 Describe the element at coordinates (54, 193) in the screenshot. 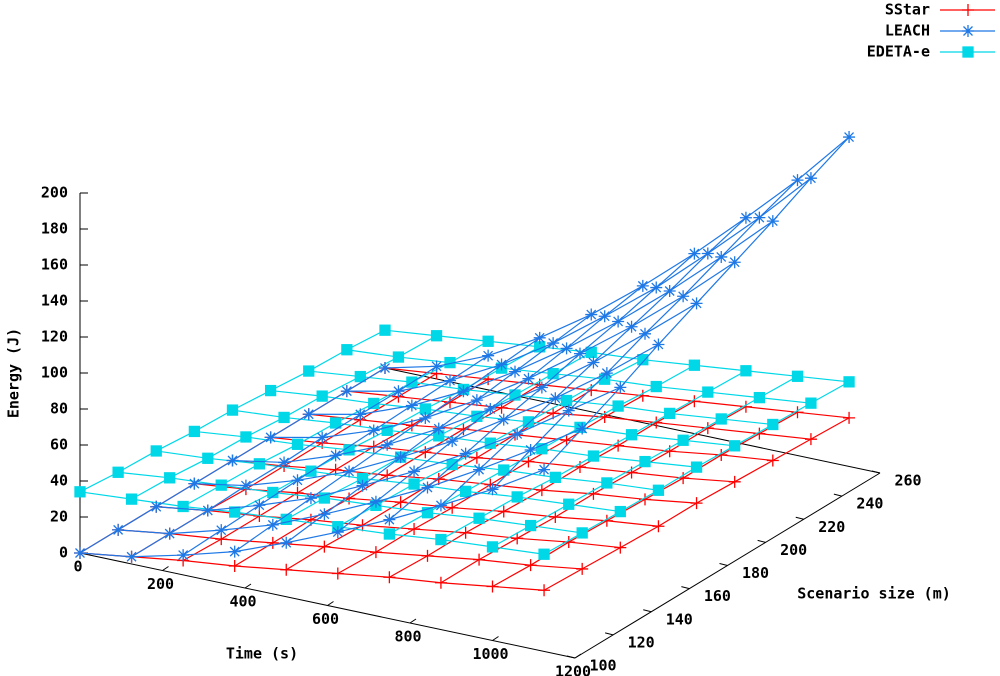

I see `z-tick-label: 200` at that location.